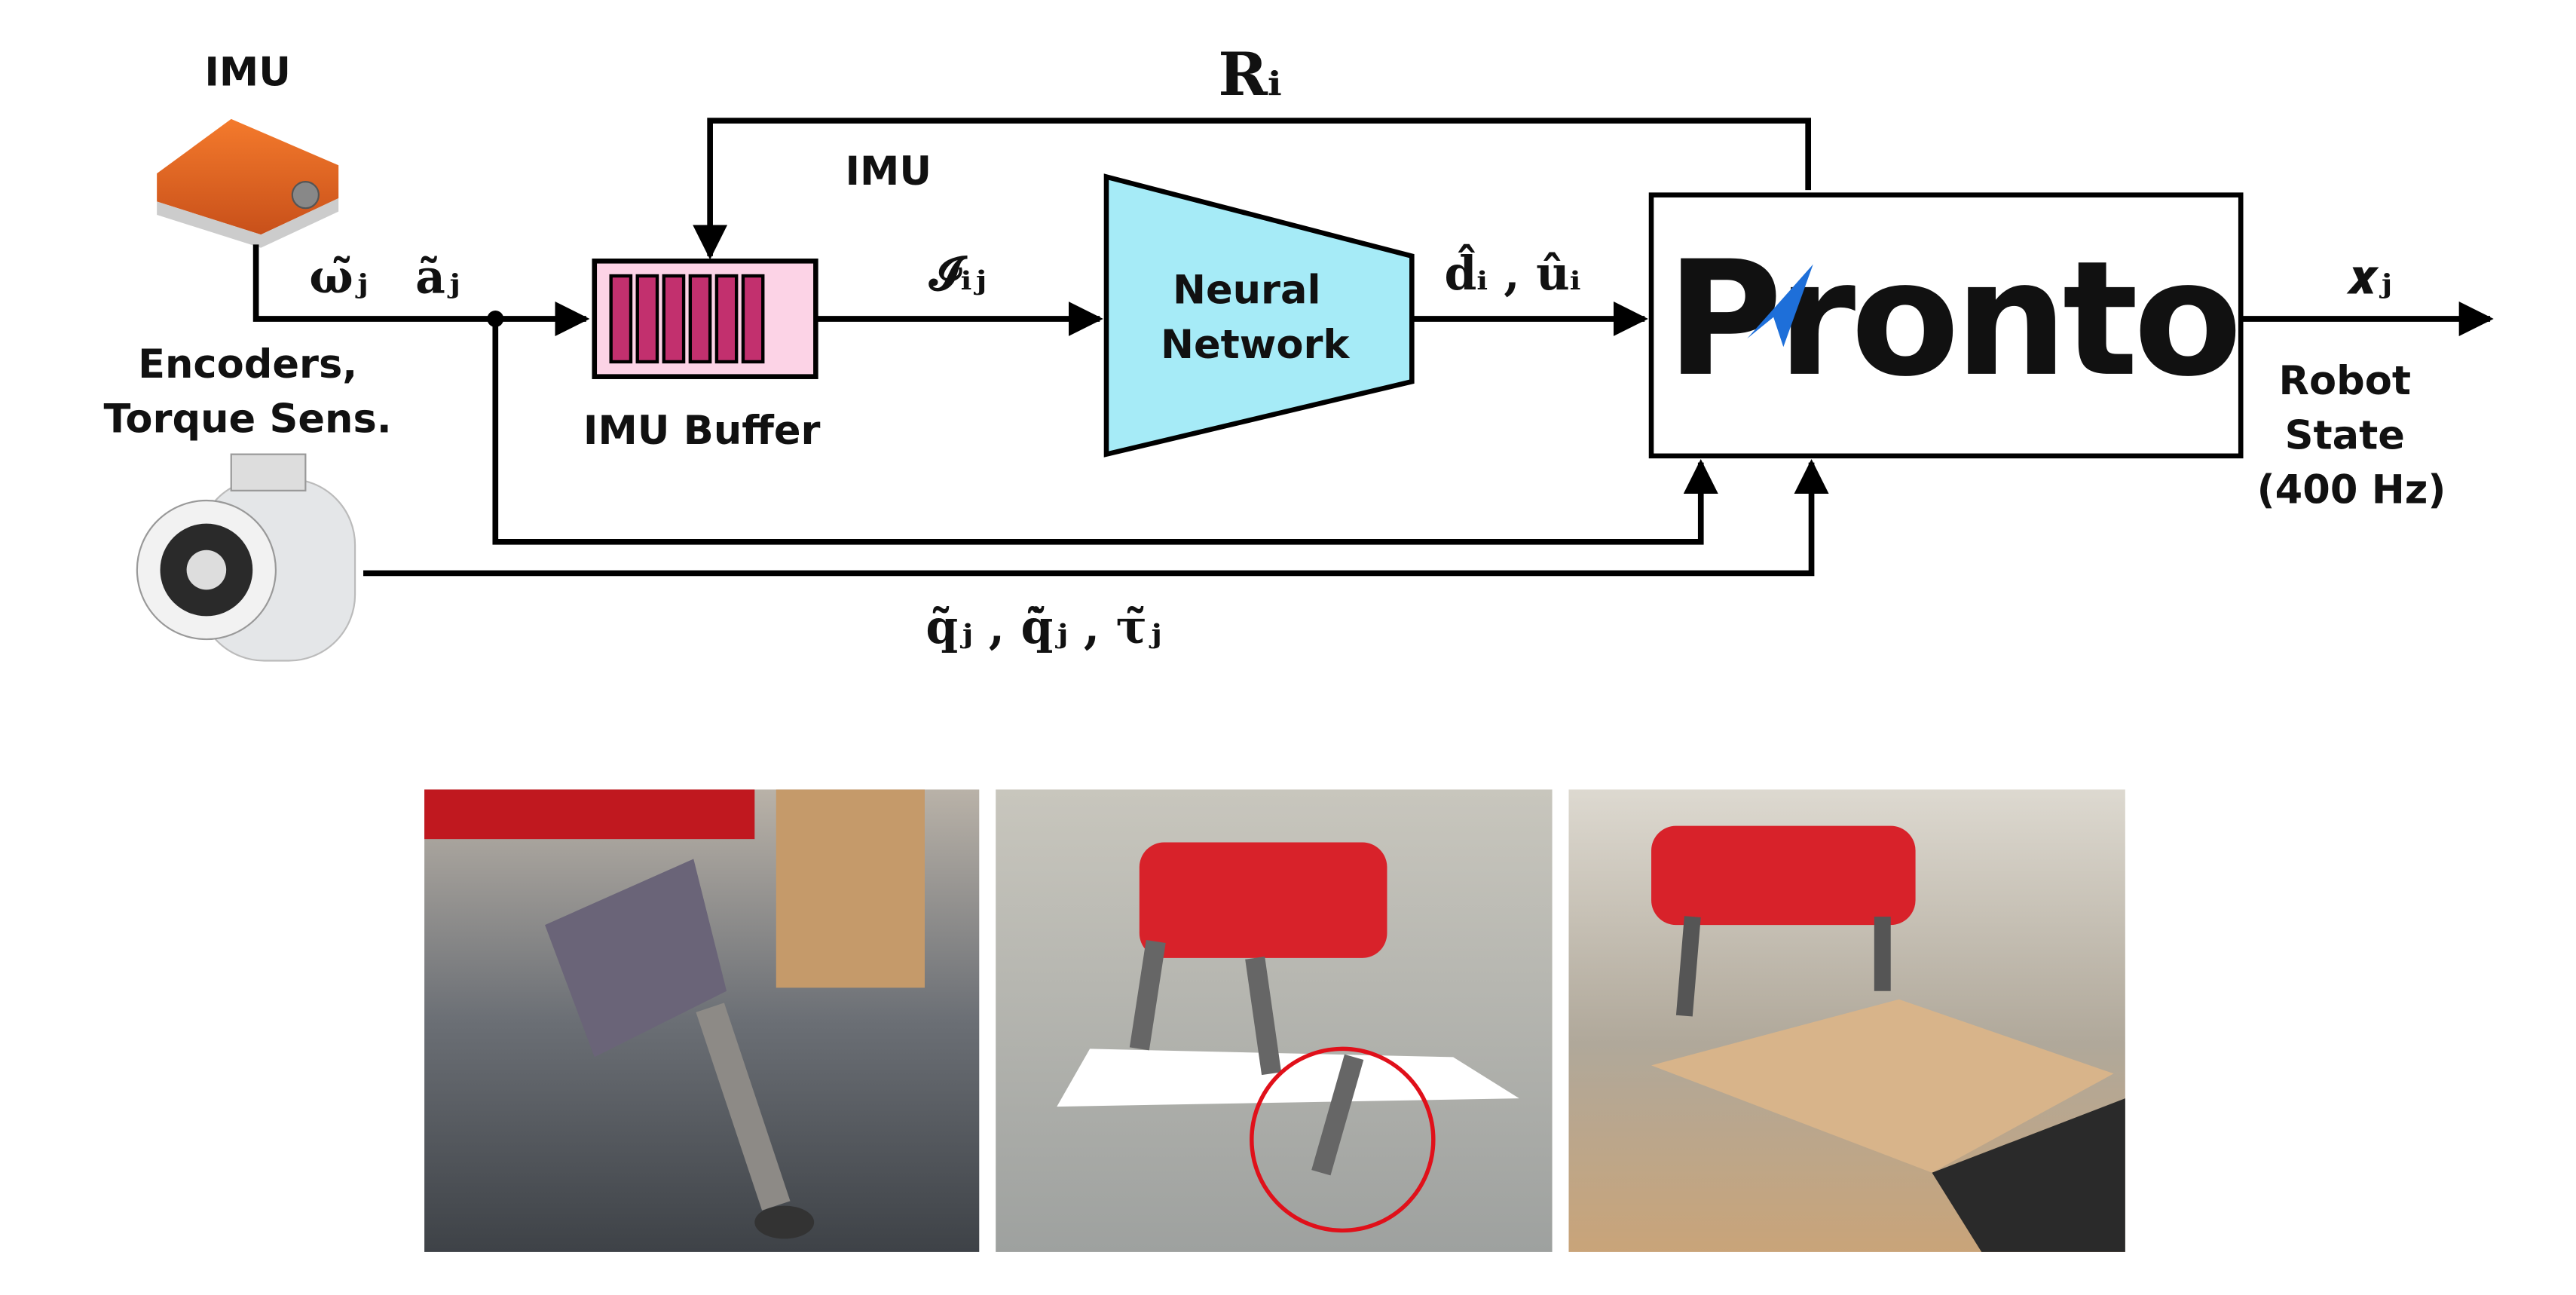 This screenshot has width=2576, height=1295. I want to click on joint-arrow, so click(1096, 518).